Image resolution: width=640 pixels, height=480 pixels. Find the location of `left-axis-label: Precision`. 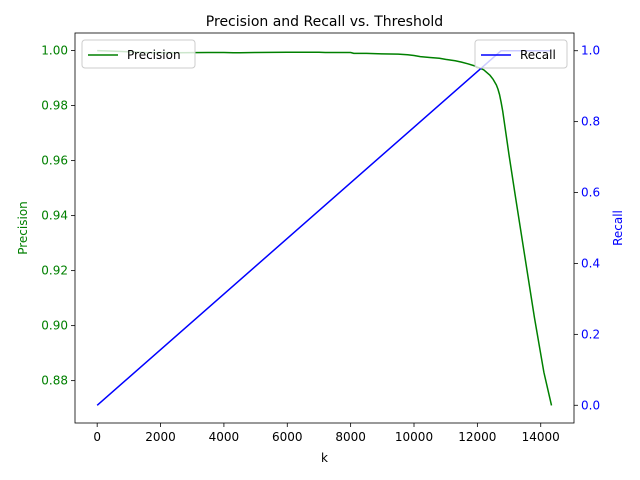

left-axis-label: Precision is located at coordinates (23, 228).